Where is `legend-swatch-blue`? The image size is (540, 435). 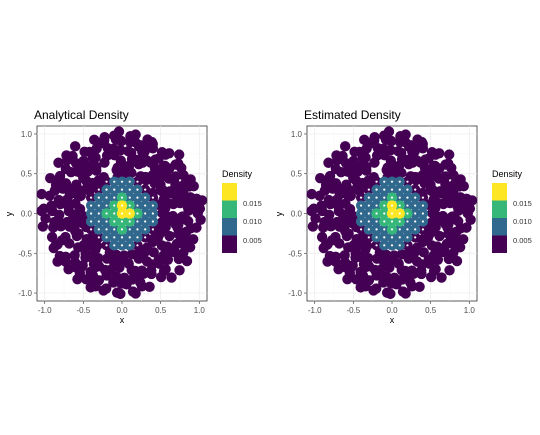 legend-swatch-blue is located at coordinates (229, 227).